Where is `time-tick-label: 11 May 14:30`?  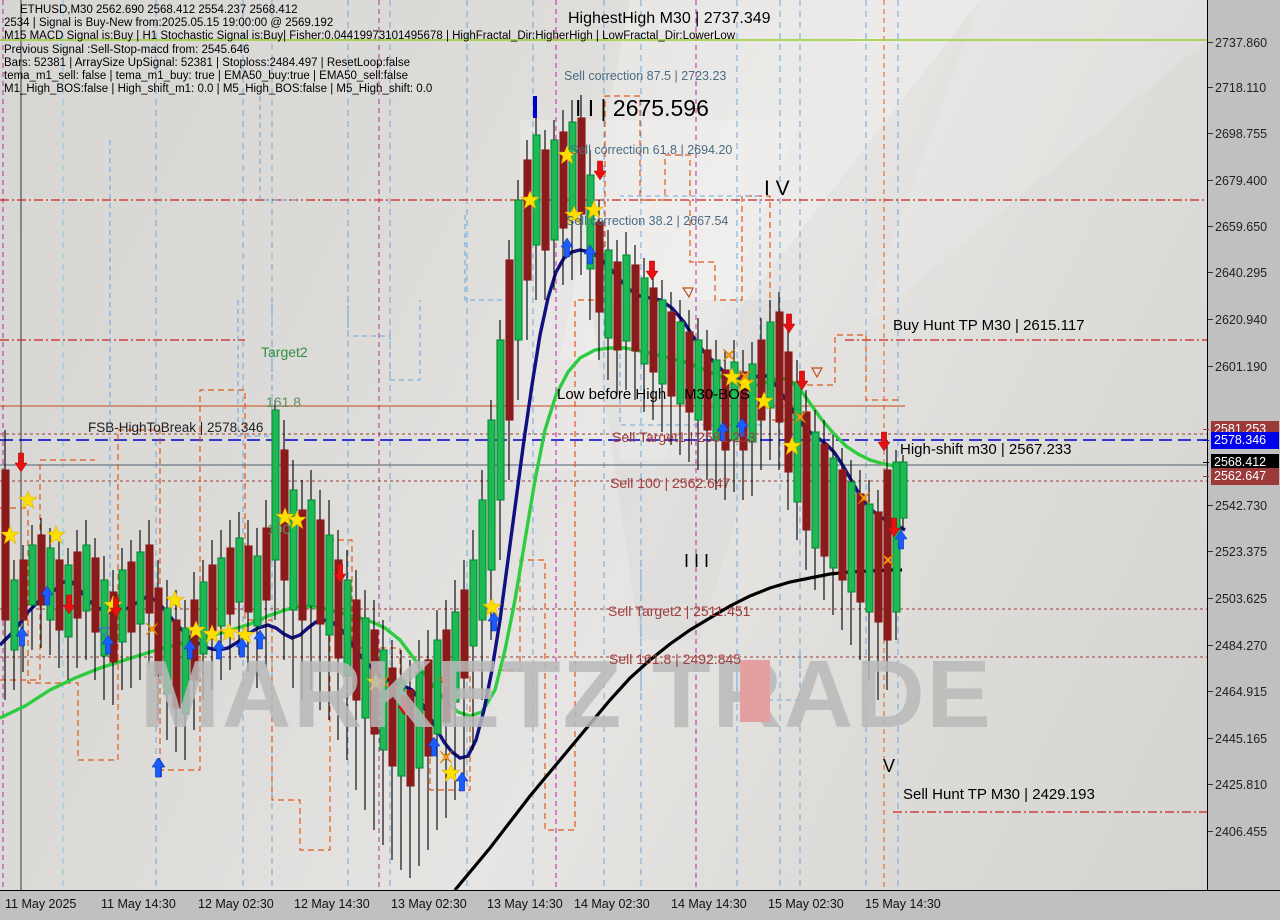 time-tick-label: 11 May 14:30 is located at coordinates (138, 904).